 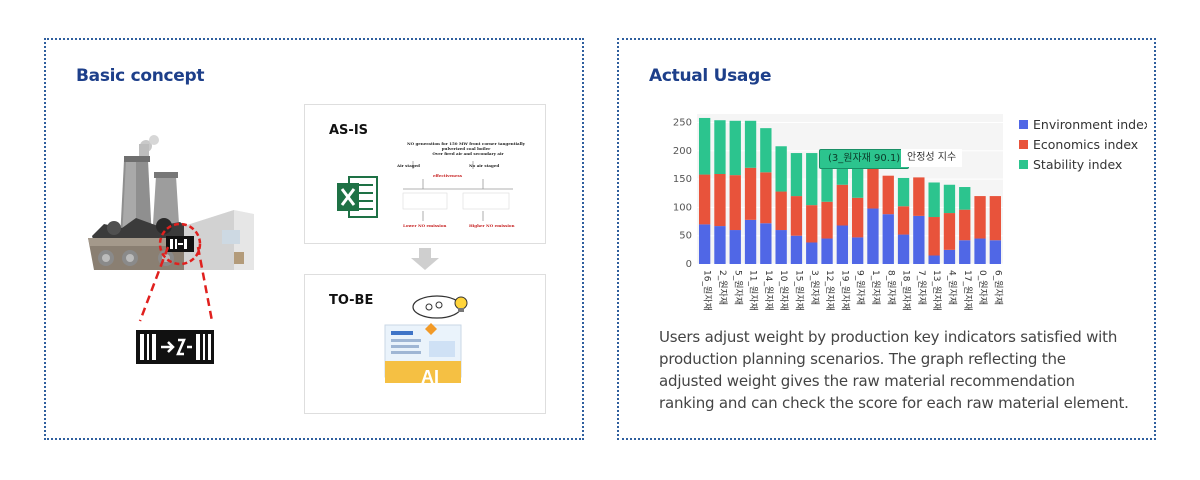 I want to click on legend-label: Stability index, so click(x=1077, y=164).